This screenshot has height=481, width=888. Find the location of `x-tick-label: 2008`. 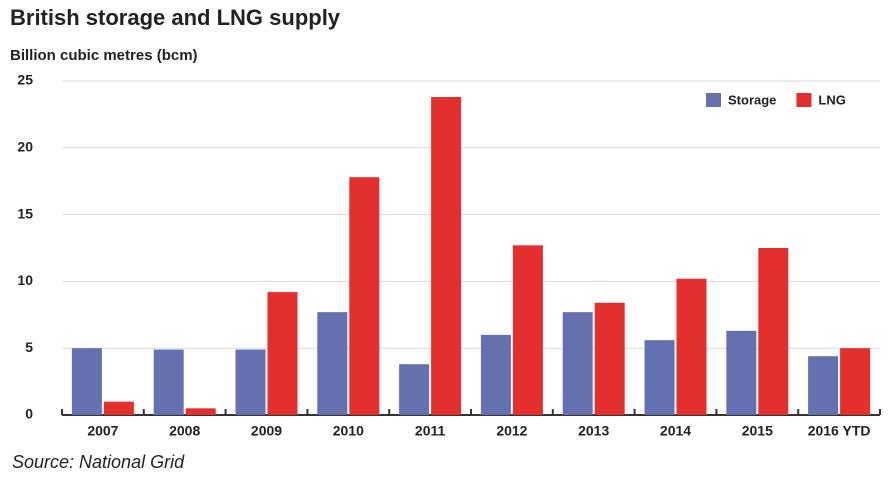

x-tick-label: 2008 is located at coordinates (184, 431).